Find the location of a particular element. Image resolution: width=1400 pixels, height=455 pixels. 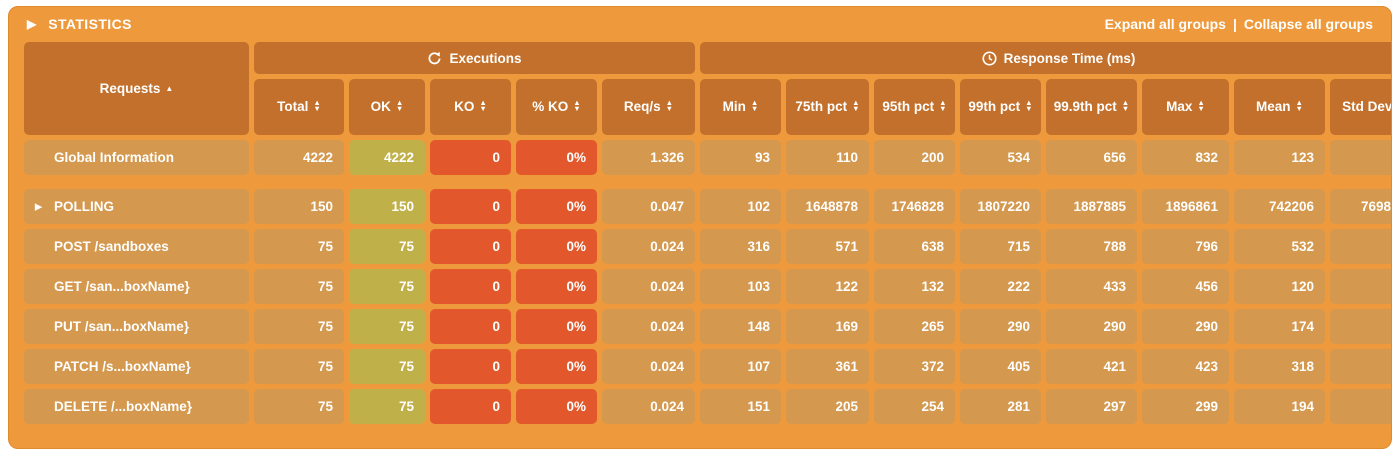

col-header-mean: Mean ▲ ▼ is located at coordinates (1279, 107).